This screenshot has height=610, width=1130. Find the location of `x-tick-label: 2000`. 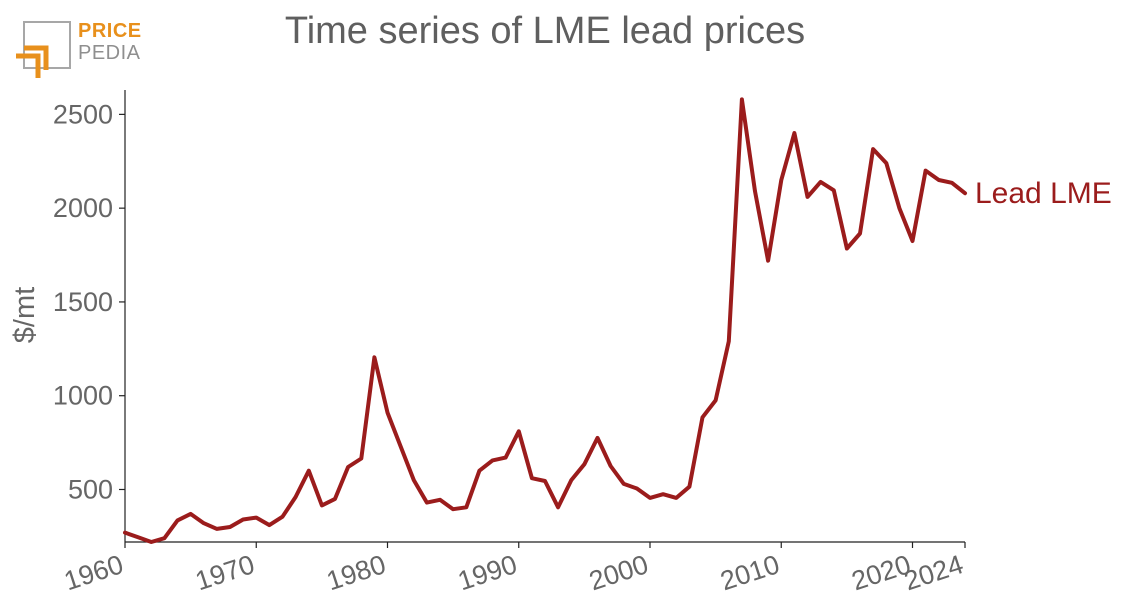

x-tick-label: 2000 is located at coordinates (618, 572).